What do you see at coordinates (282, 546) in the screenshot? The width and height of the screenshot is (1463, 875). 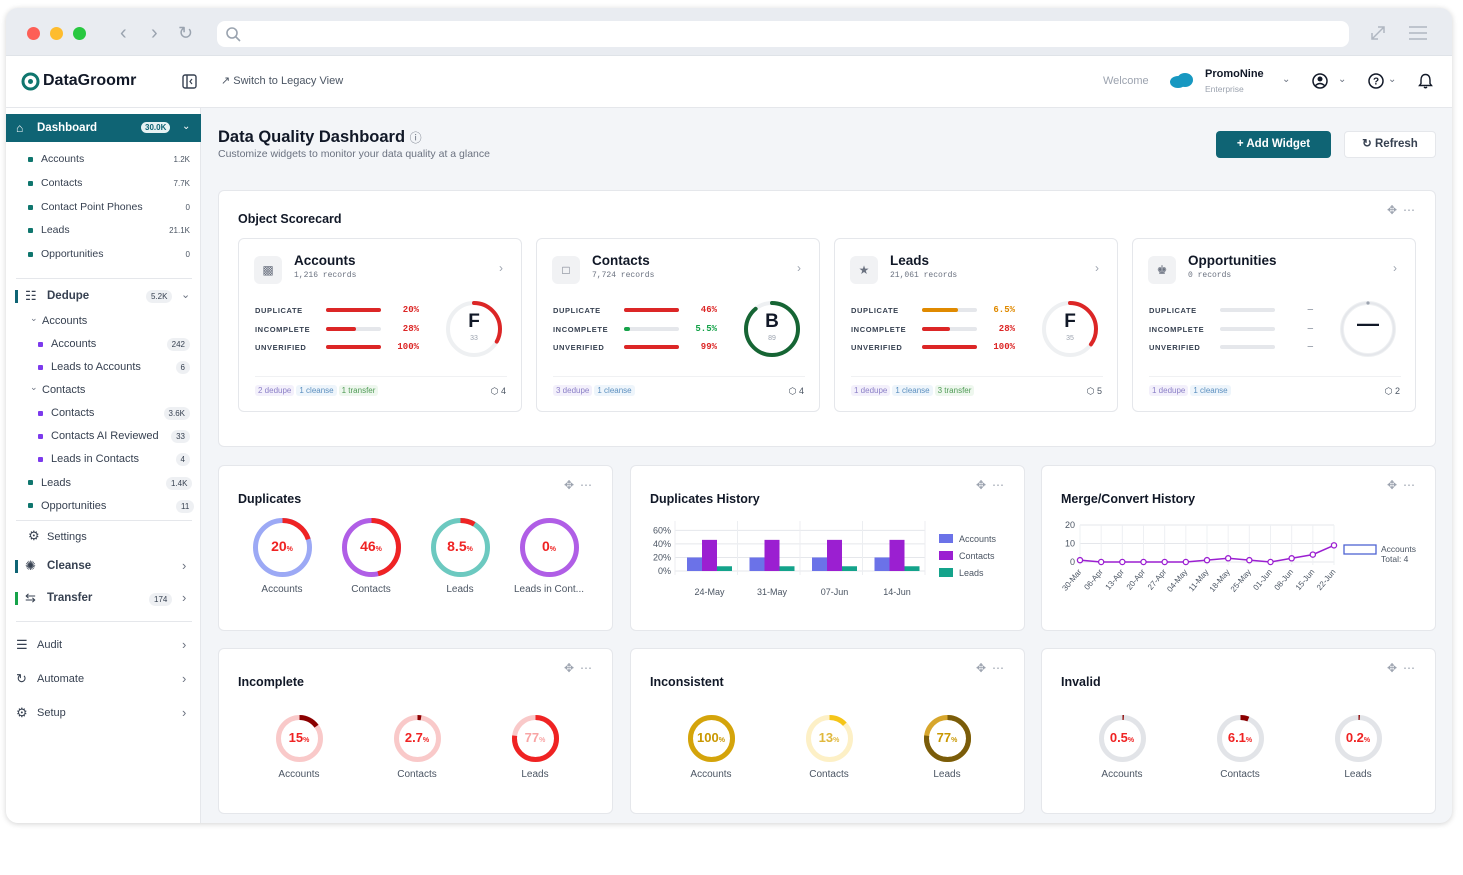 I see `gauge-value: 20%` at bounding box center [282, 546].